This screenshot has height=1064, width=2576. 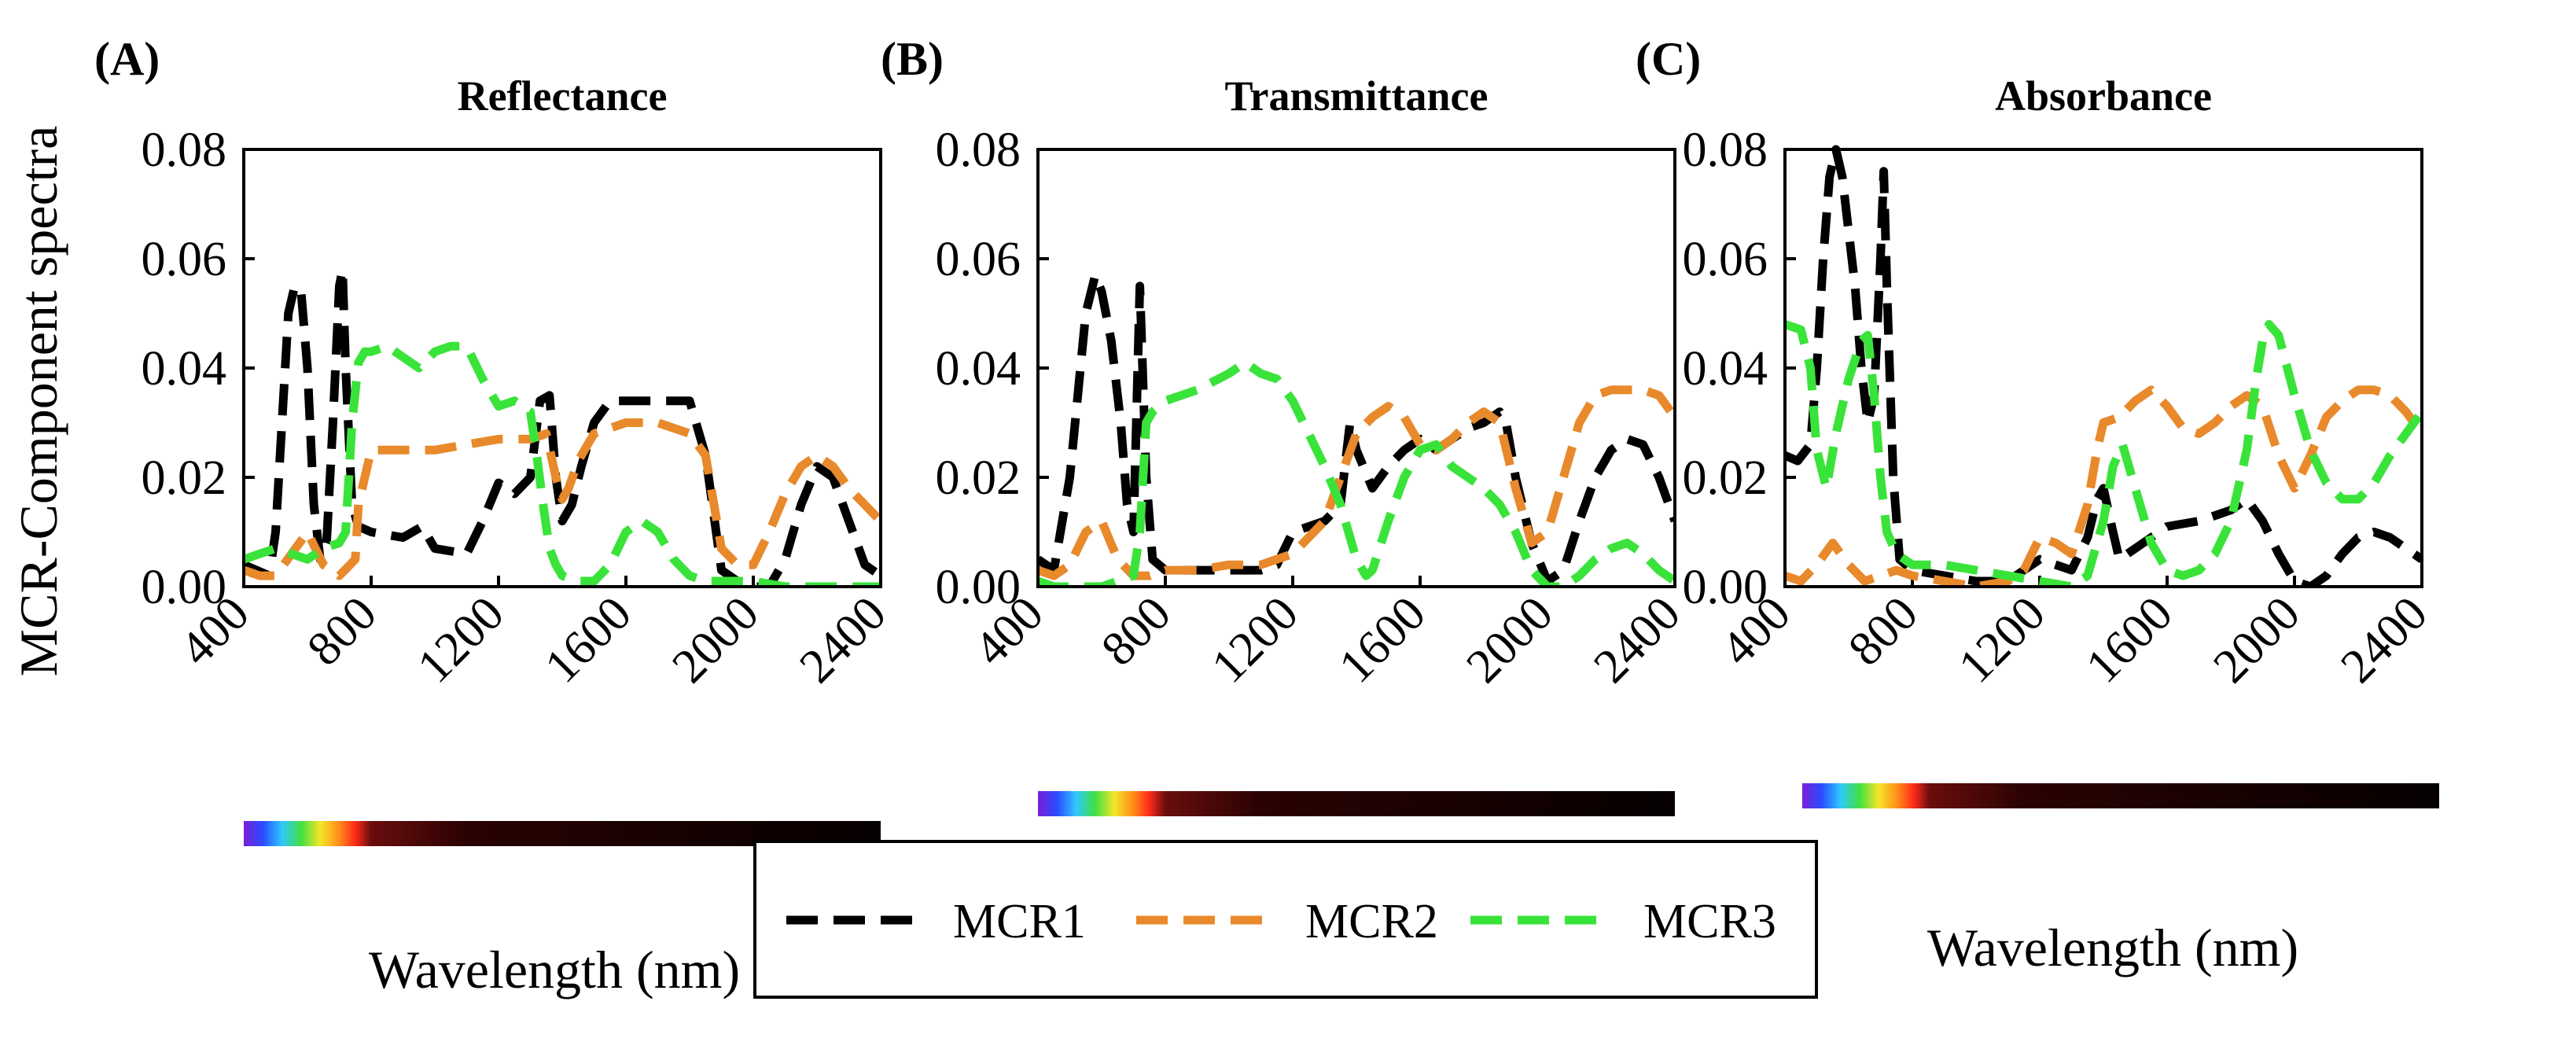 I want to click on panel-label: (C), so click(x=1669, y=59).